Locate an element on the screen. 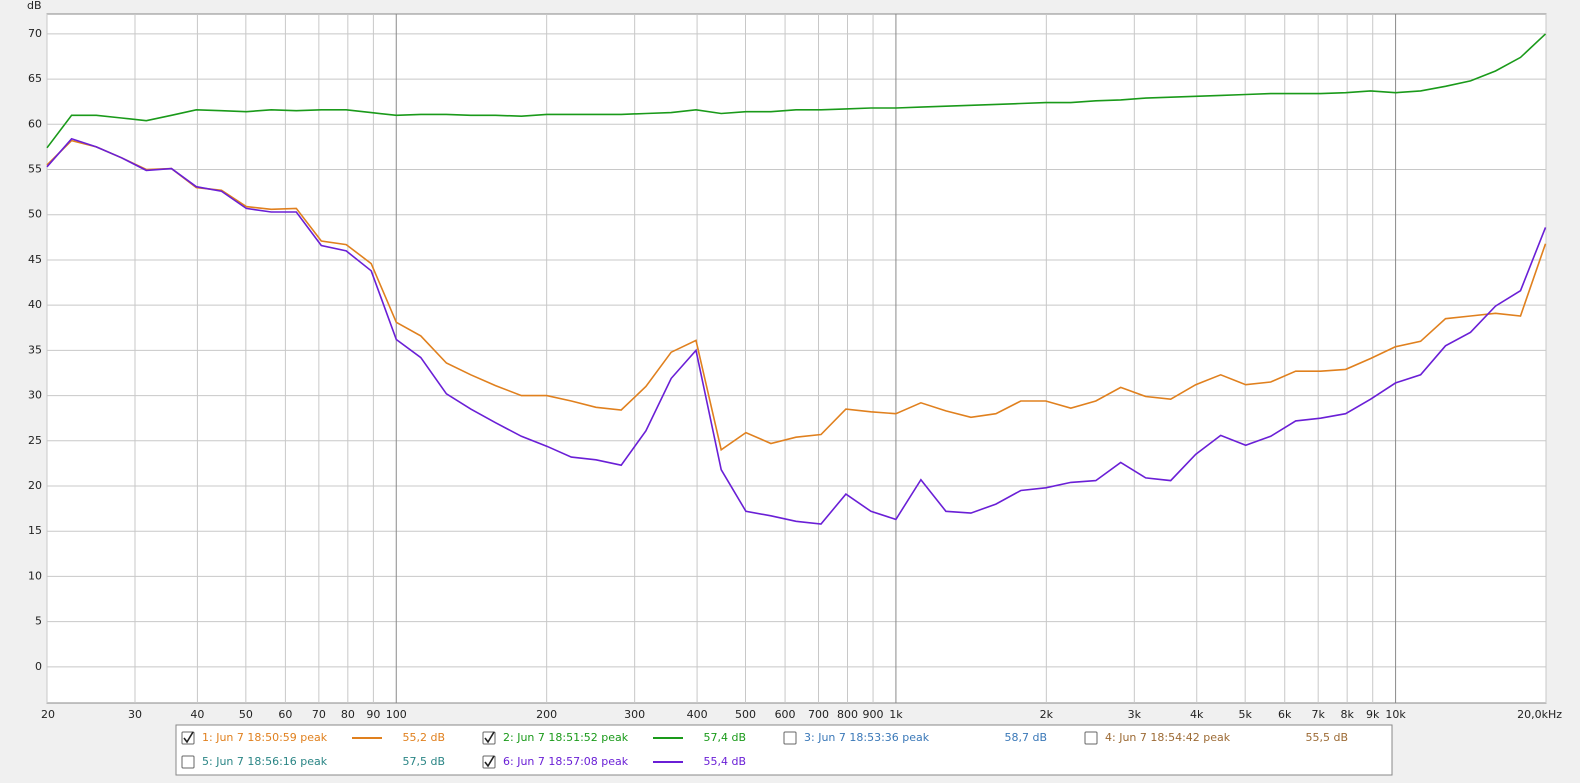  y-tick-label: 10 is located at coordinates (35, 575).